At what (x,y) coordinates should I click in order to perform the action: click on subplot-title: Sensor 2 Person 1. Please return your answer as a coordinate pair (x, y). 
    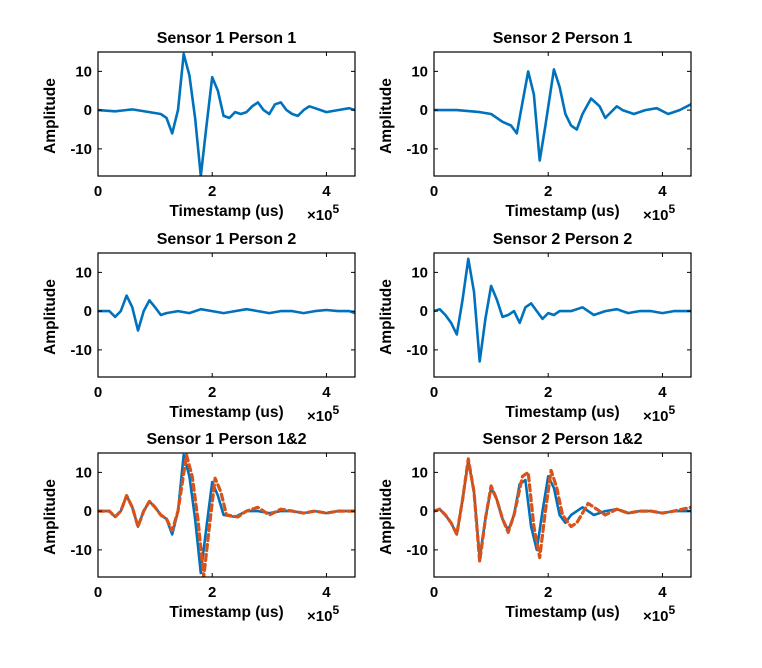
    Looking at the image, I should click on (563, 38).